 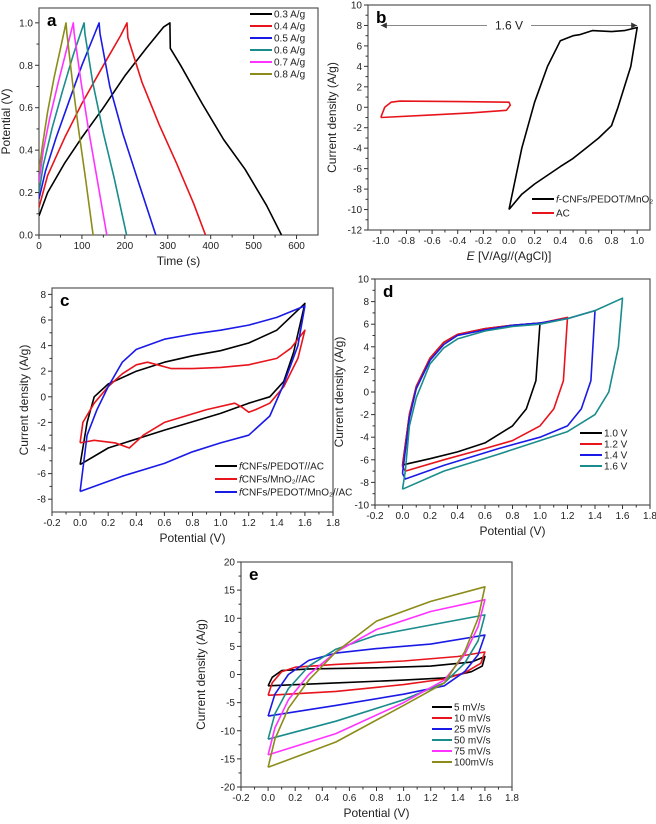 I want to click on legend-label-rest: -CNFs/PEDOT/MnO₂, so click(x=606, y=200).